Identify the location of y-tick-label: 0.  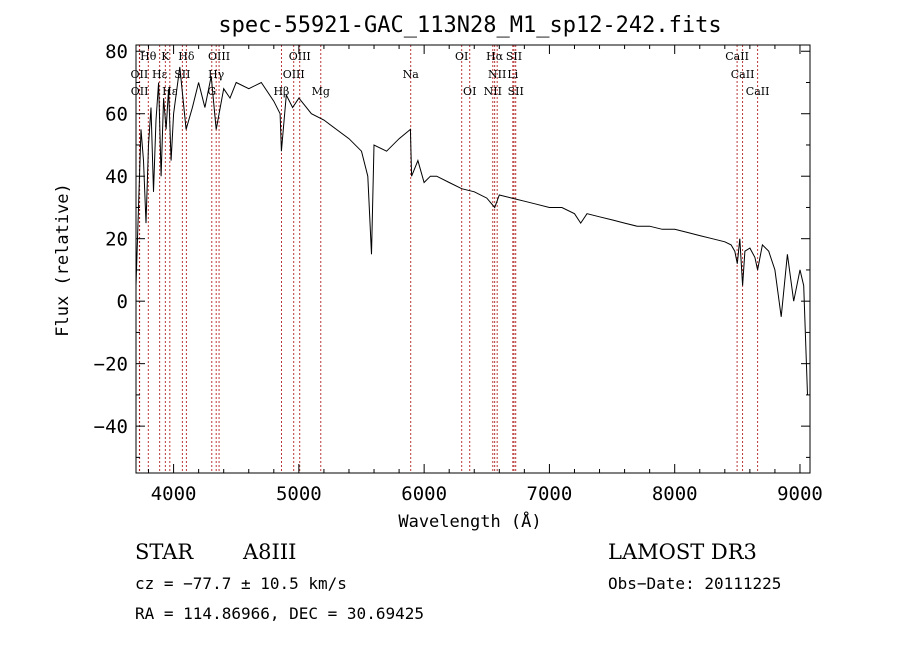
(122, 302).